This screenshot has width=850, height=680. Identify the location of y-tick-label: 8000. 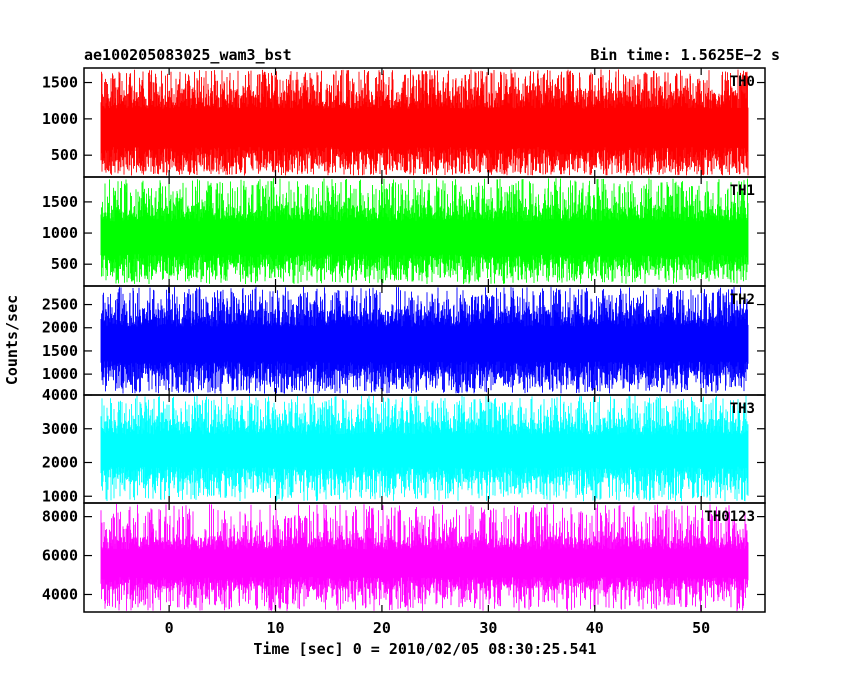
(60, 517).